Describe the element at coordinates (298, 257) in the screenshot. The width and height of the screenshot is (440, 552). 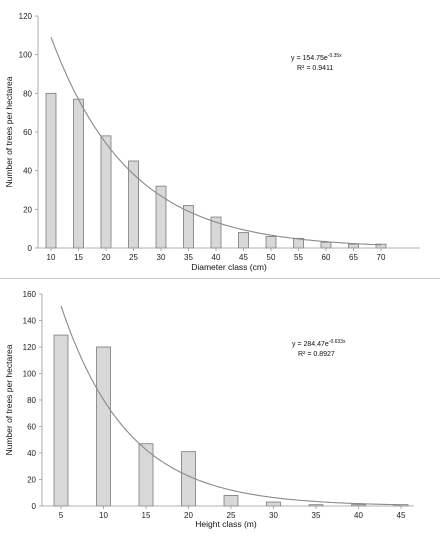
I see `x-tick-label: 55` at that location.